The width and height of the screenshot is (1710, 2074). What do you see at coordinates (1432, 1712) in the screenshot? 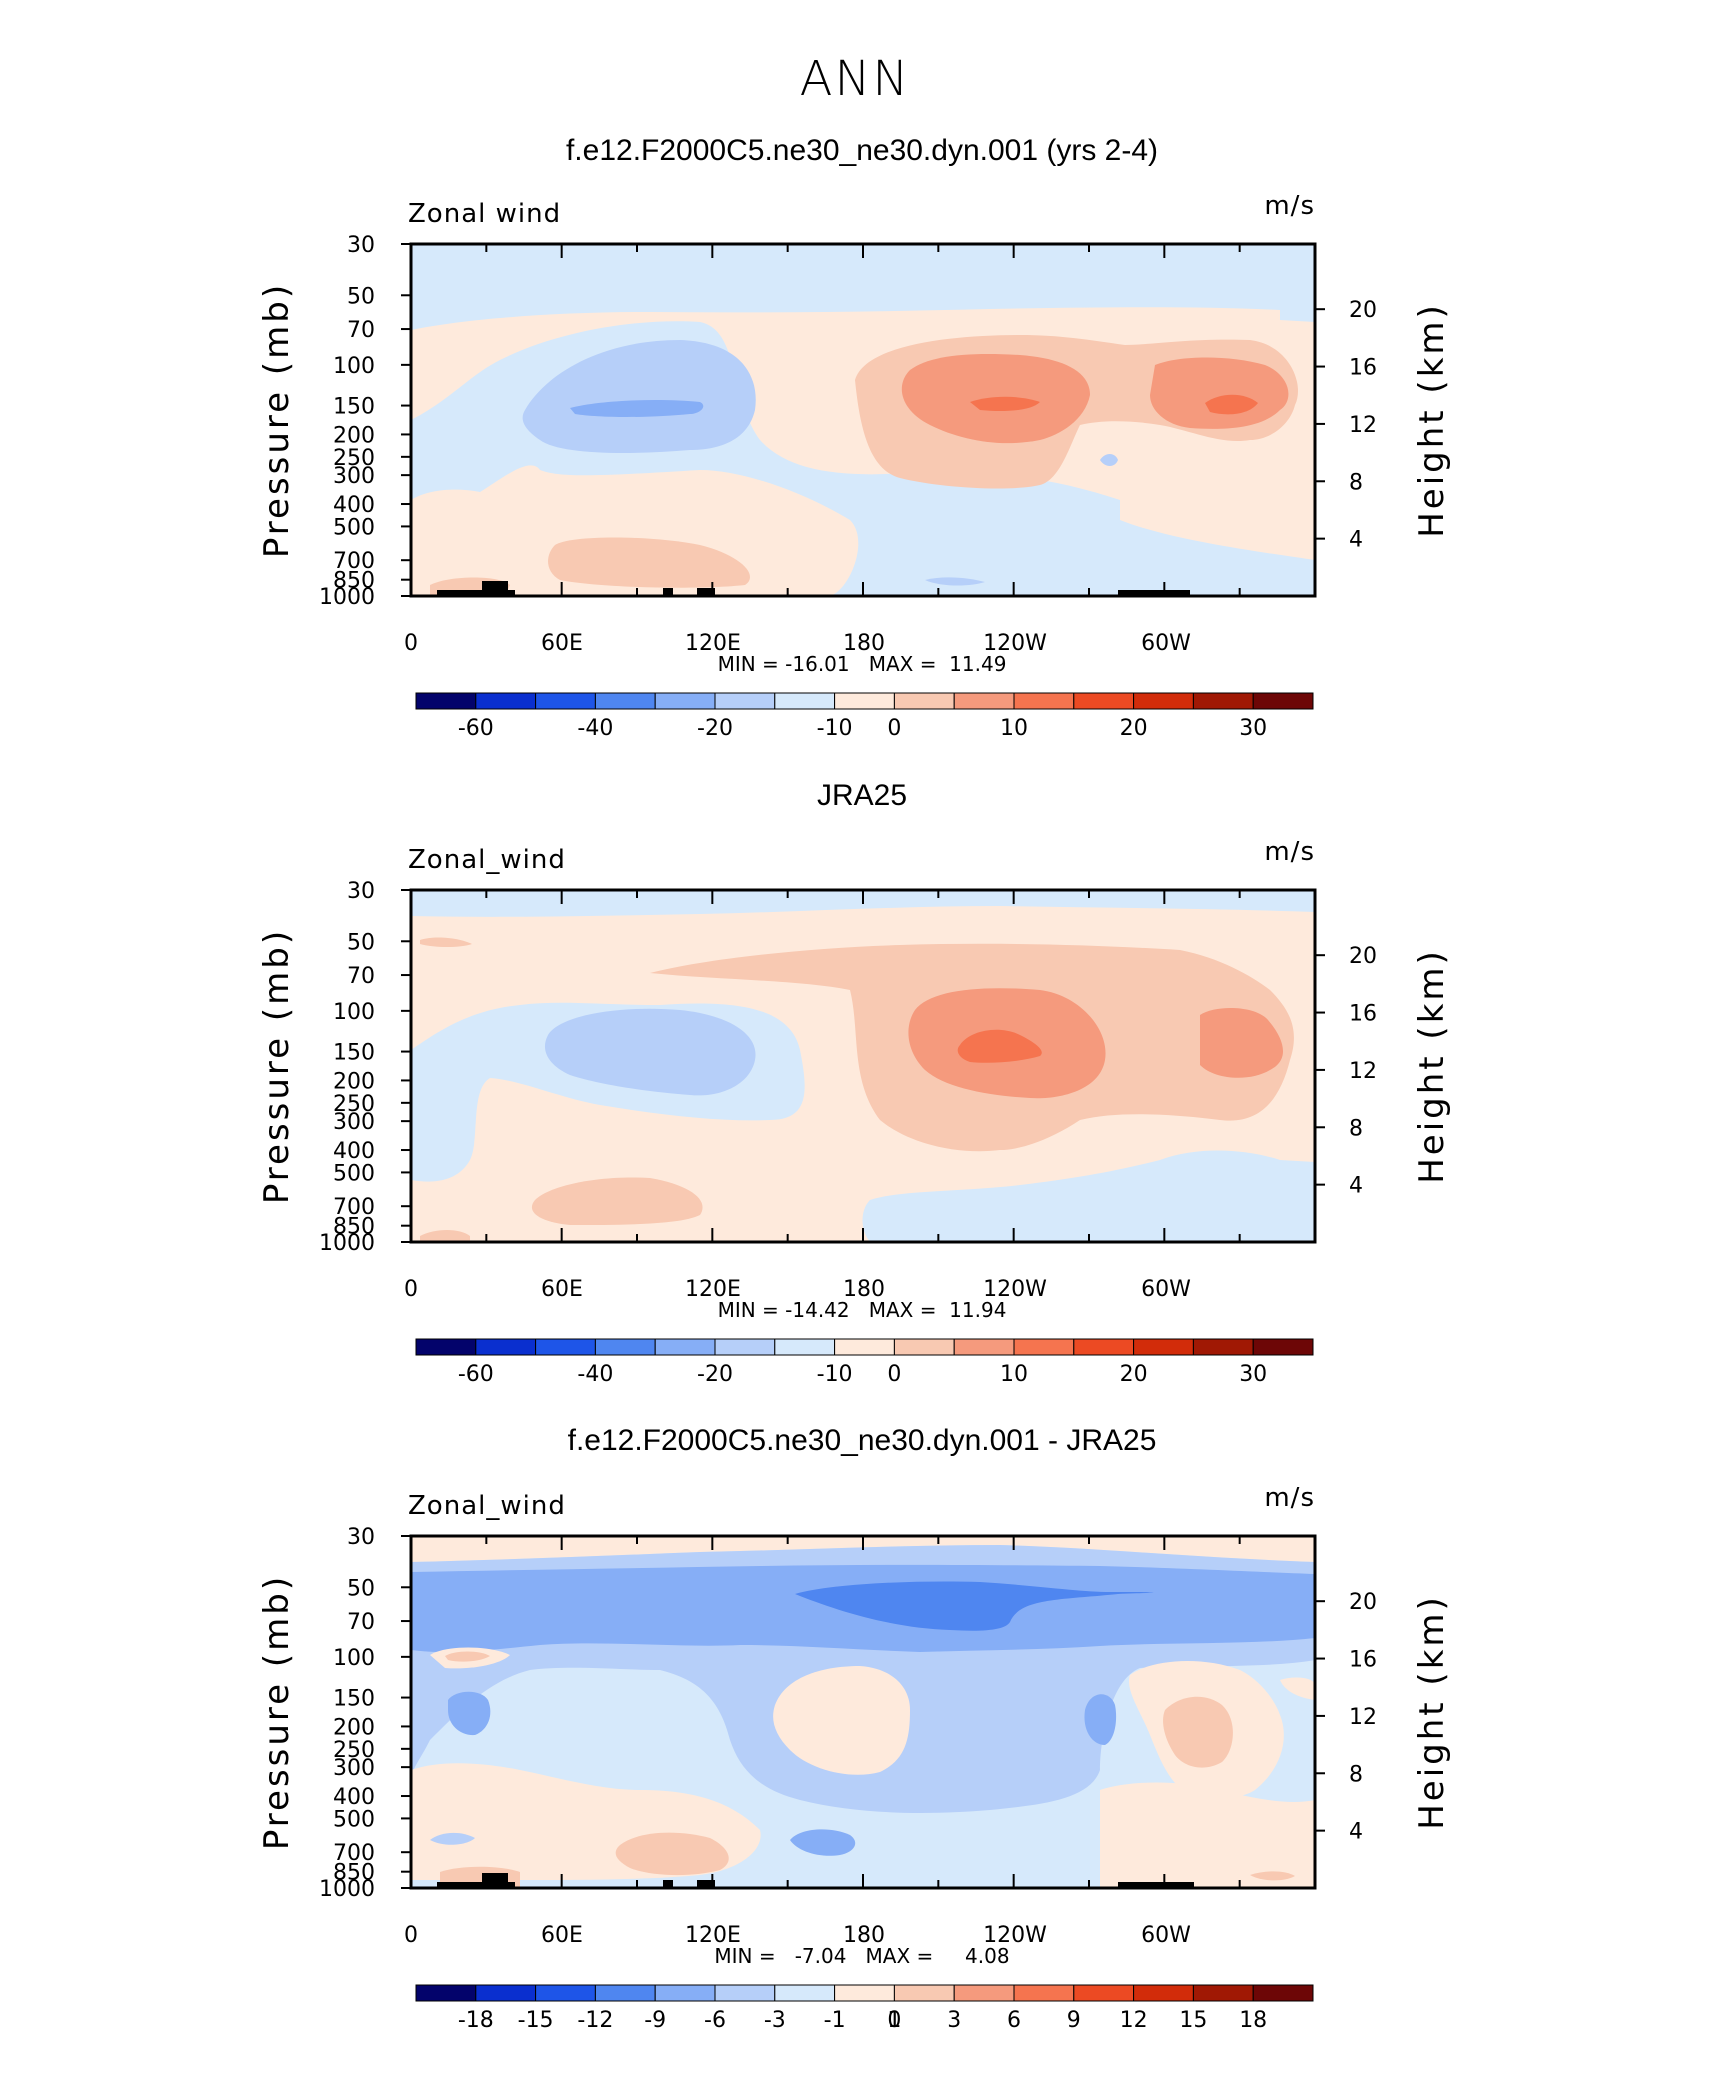
I see `panel-3-y2-axis-title: Height (km)` at bounding box center [1432, 1712].